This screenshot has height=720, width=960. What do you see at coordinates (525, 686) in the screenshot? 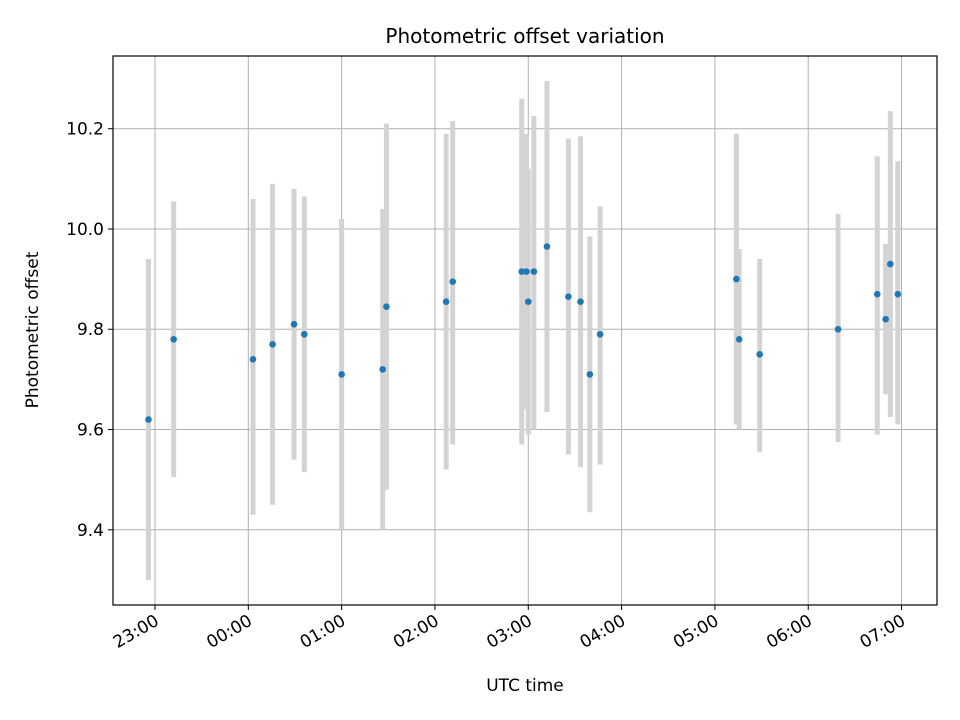
I see `x-axis-label: UTC time` at bounding box center [525, 686].